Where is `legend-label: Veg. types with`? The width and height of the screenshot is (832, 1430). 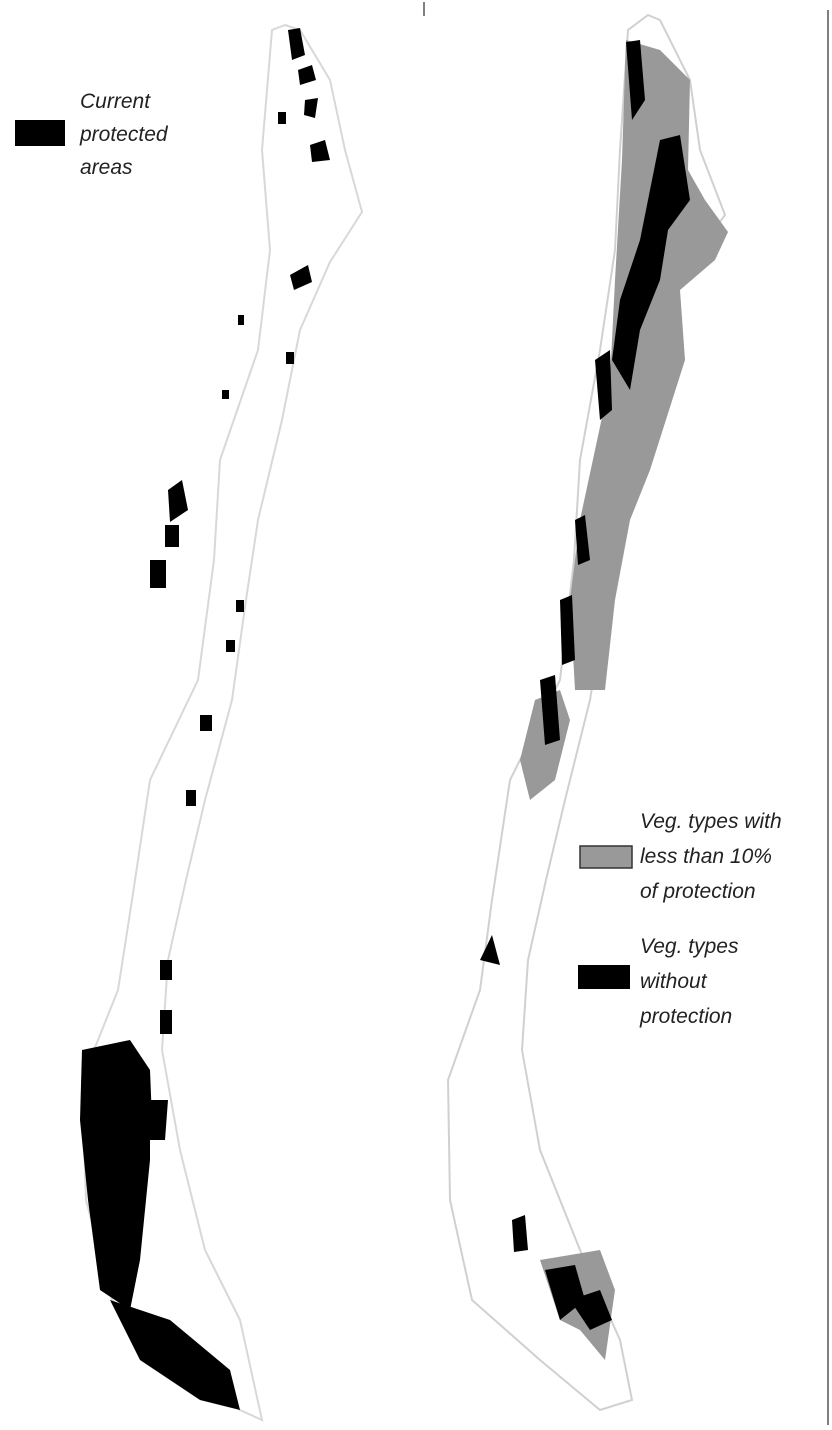 legend-label: Veg. types with is located at coordinates (711, 821).